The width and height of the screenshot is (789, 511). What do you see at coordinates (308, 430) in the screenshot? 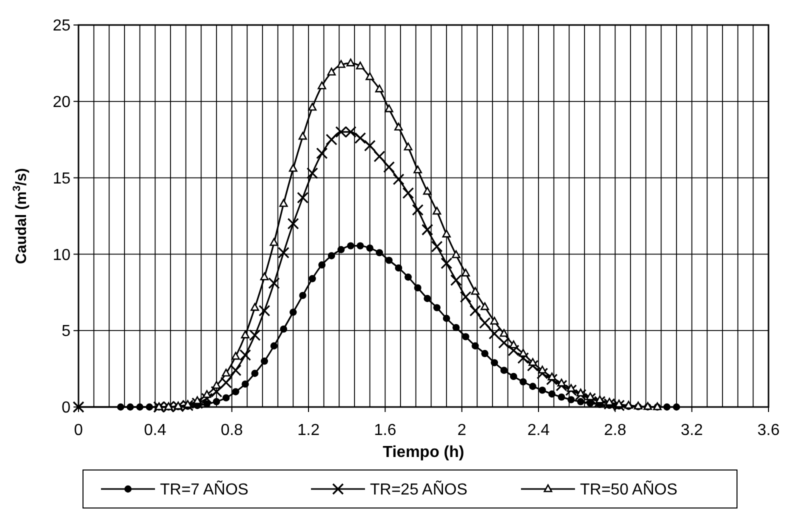
I see `x-tick-label: 1.2` at bounding box center [308, 430].